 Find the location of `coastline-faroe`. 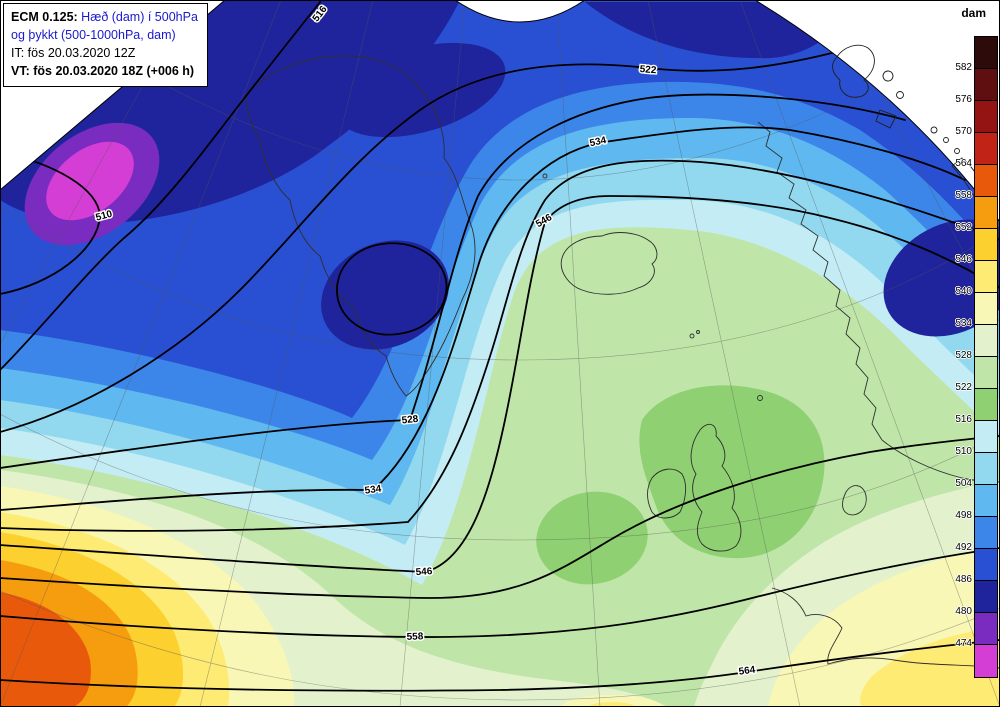

coastline-faroe is located at coordinates (692, 336).